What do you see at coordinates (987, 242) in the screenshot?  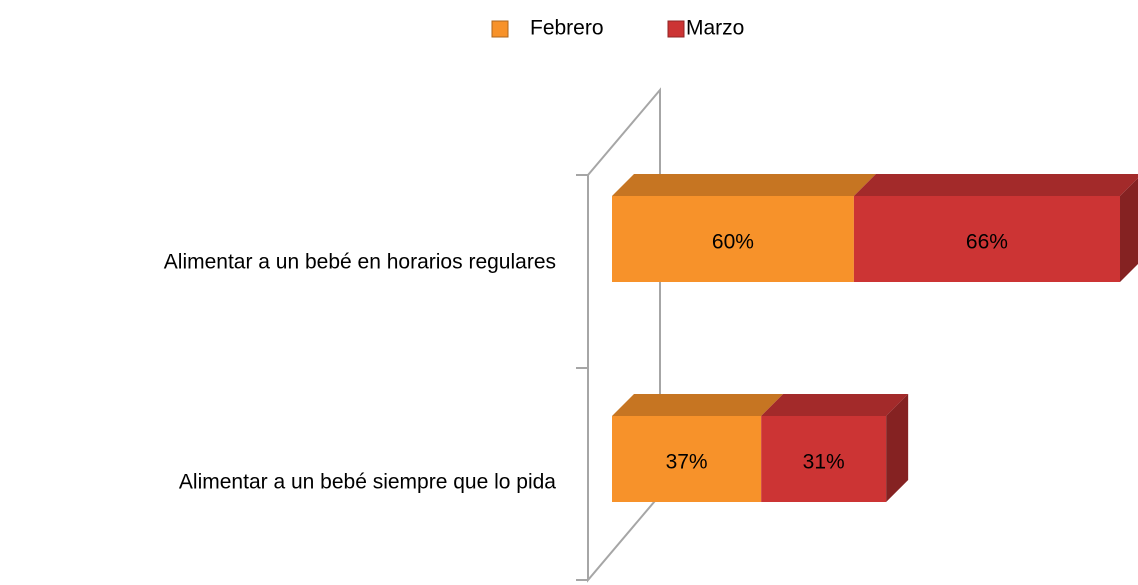 I see `value-label: 66%` at bounding box center [987, 242].